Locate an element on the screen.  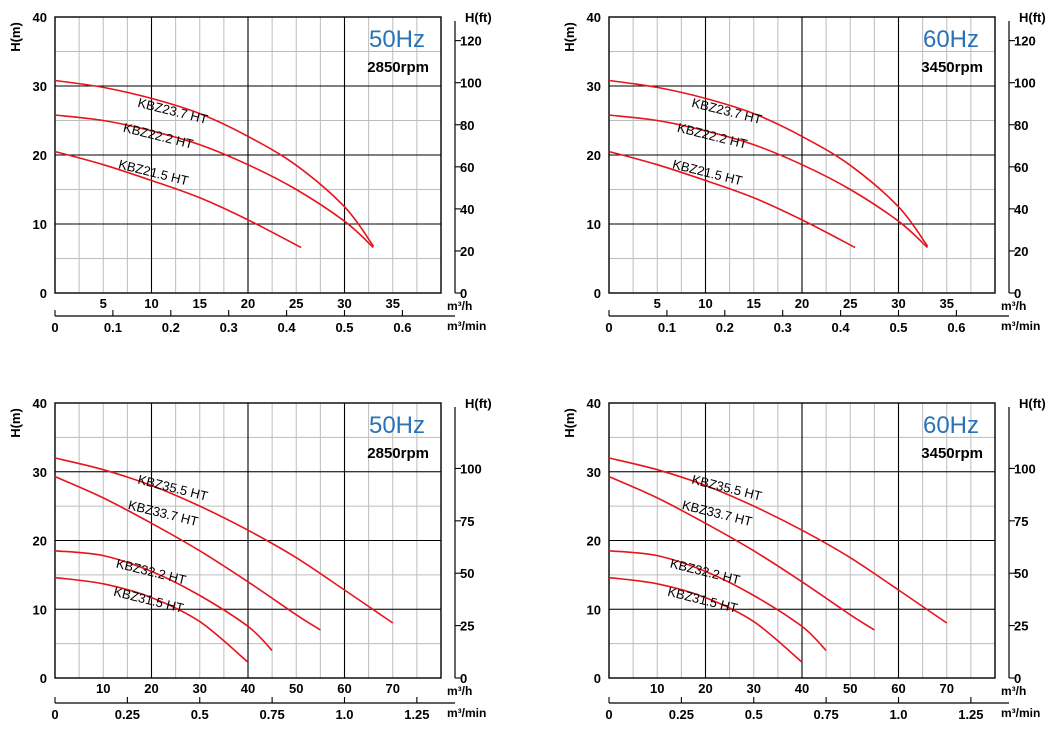
x2-tick-label: 1.25 is located at coordinates (970, 714).